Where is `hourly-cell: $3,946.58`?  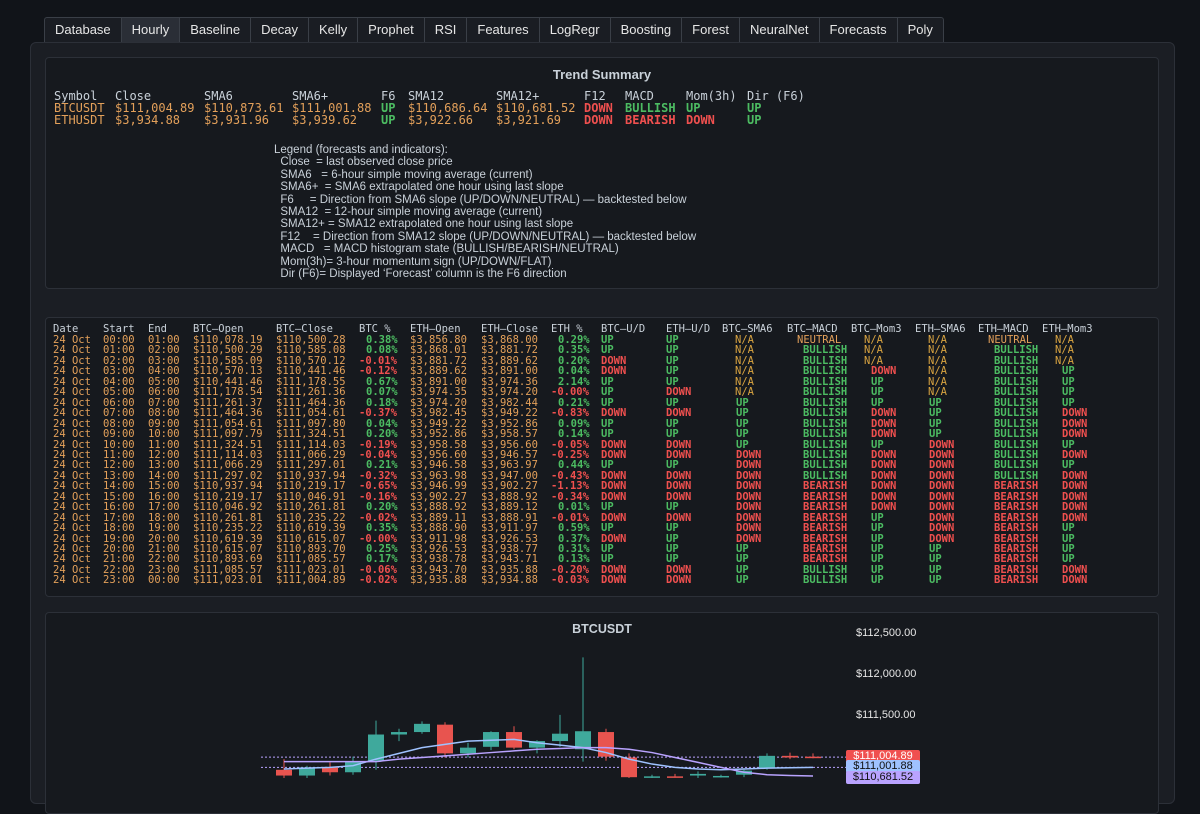 hourly-cell: $3,946.58 is located at coordinates (438, 465).